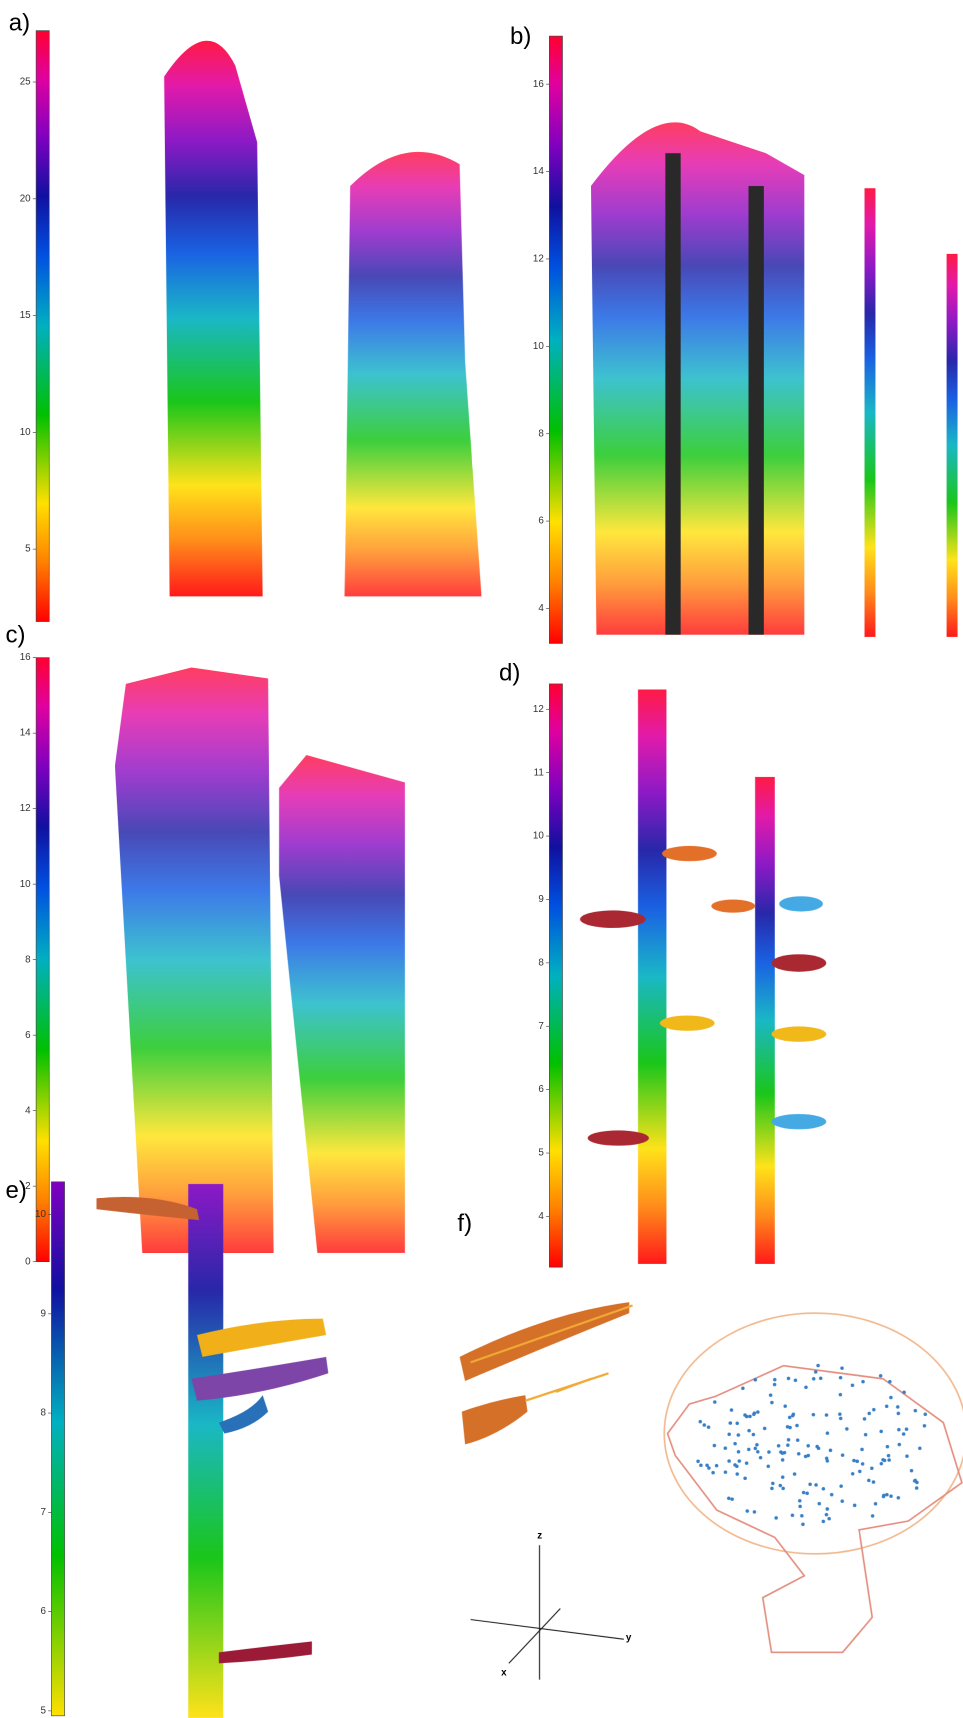 The width and height of the screenshot is (963, 1718). Describe the element at coordinates (28, 549) in the screenshot. I see `tick-label: 5` at that location.